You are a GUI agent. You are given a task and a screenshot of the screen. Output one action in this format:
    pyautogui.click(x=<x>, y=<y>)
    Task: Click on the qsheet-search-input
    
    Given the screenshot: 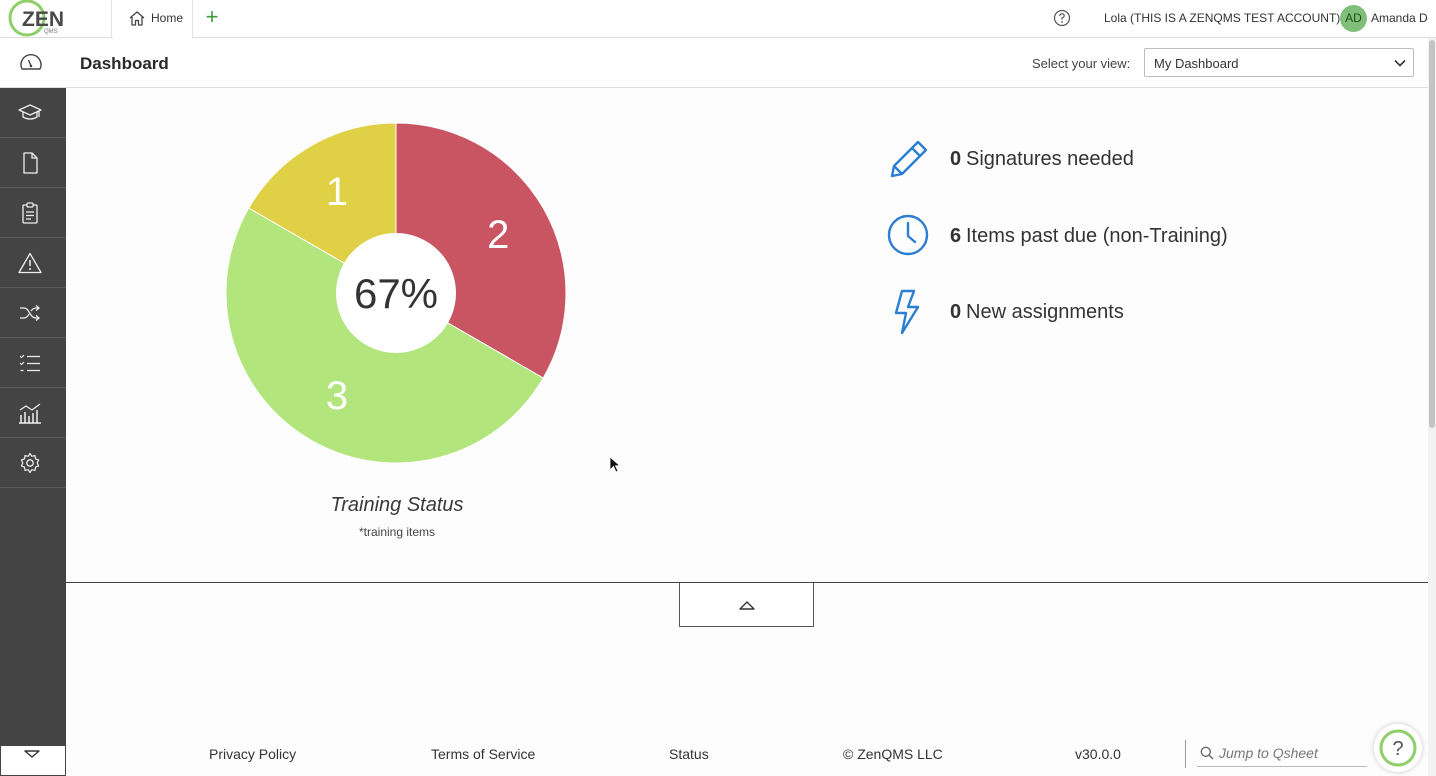 What is the action you would take?
    pyautogui.click(x=1292, y=753)
    